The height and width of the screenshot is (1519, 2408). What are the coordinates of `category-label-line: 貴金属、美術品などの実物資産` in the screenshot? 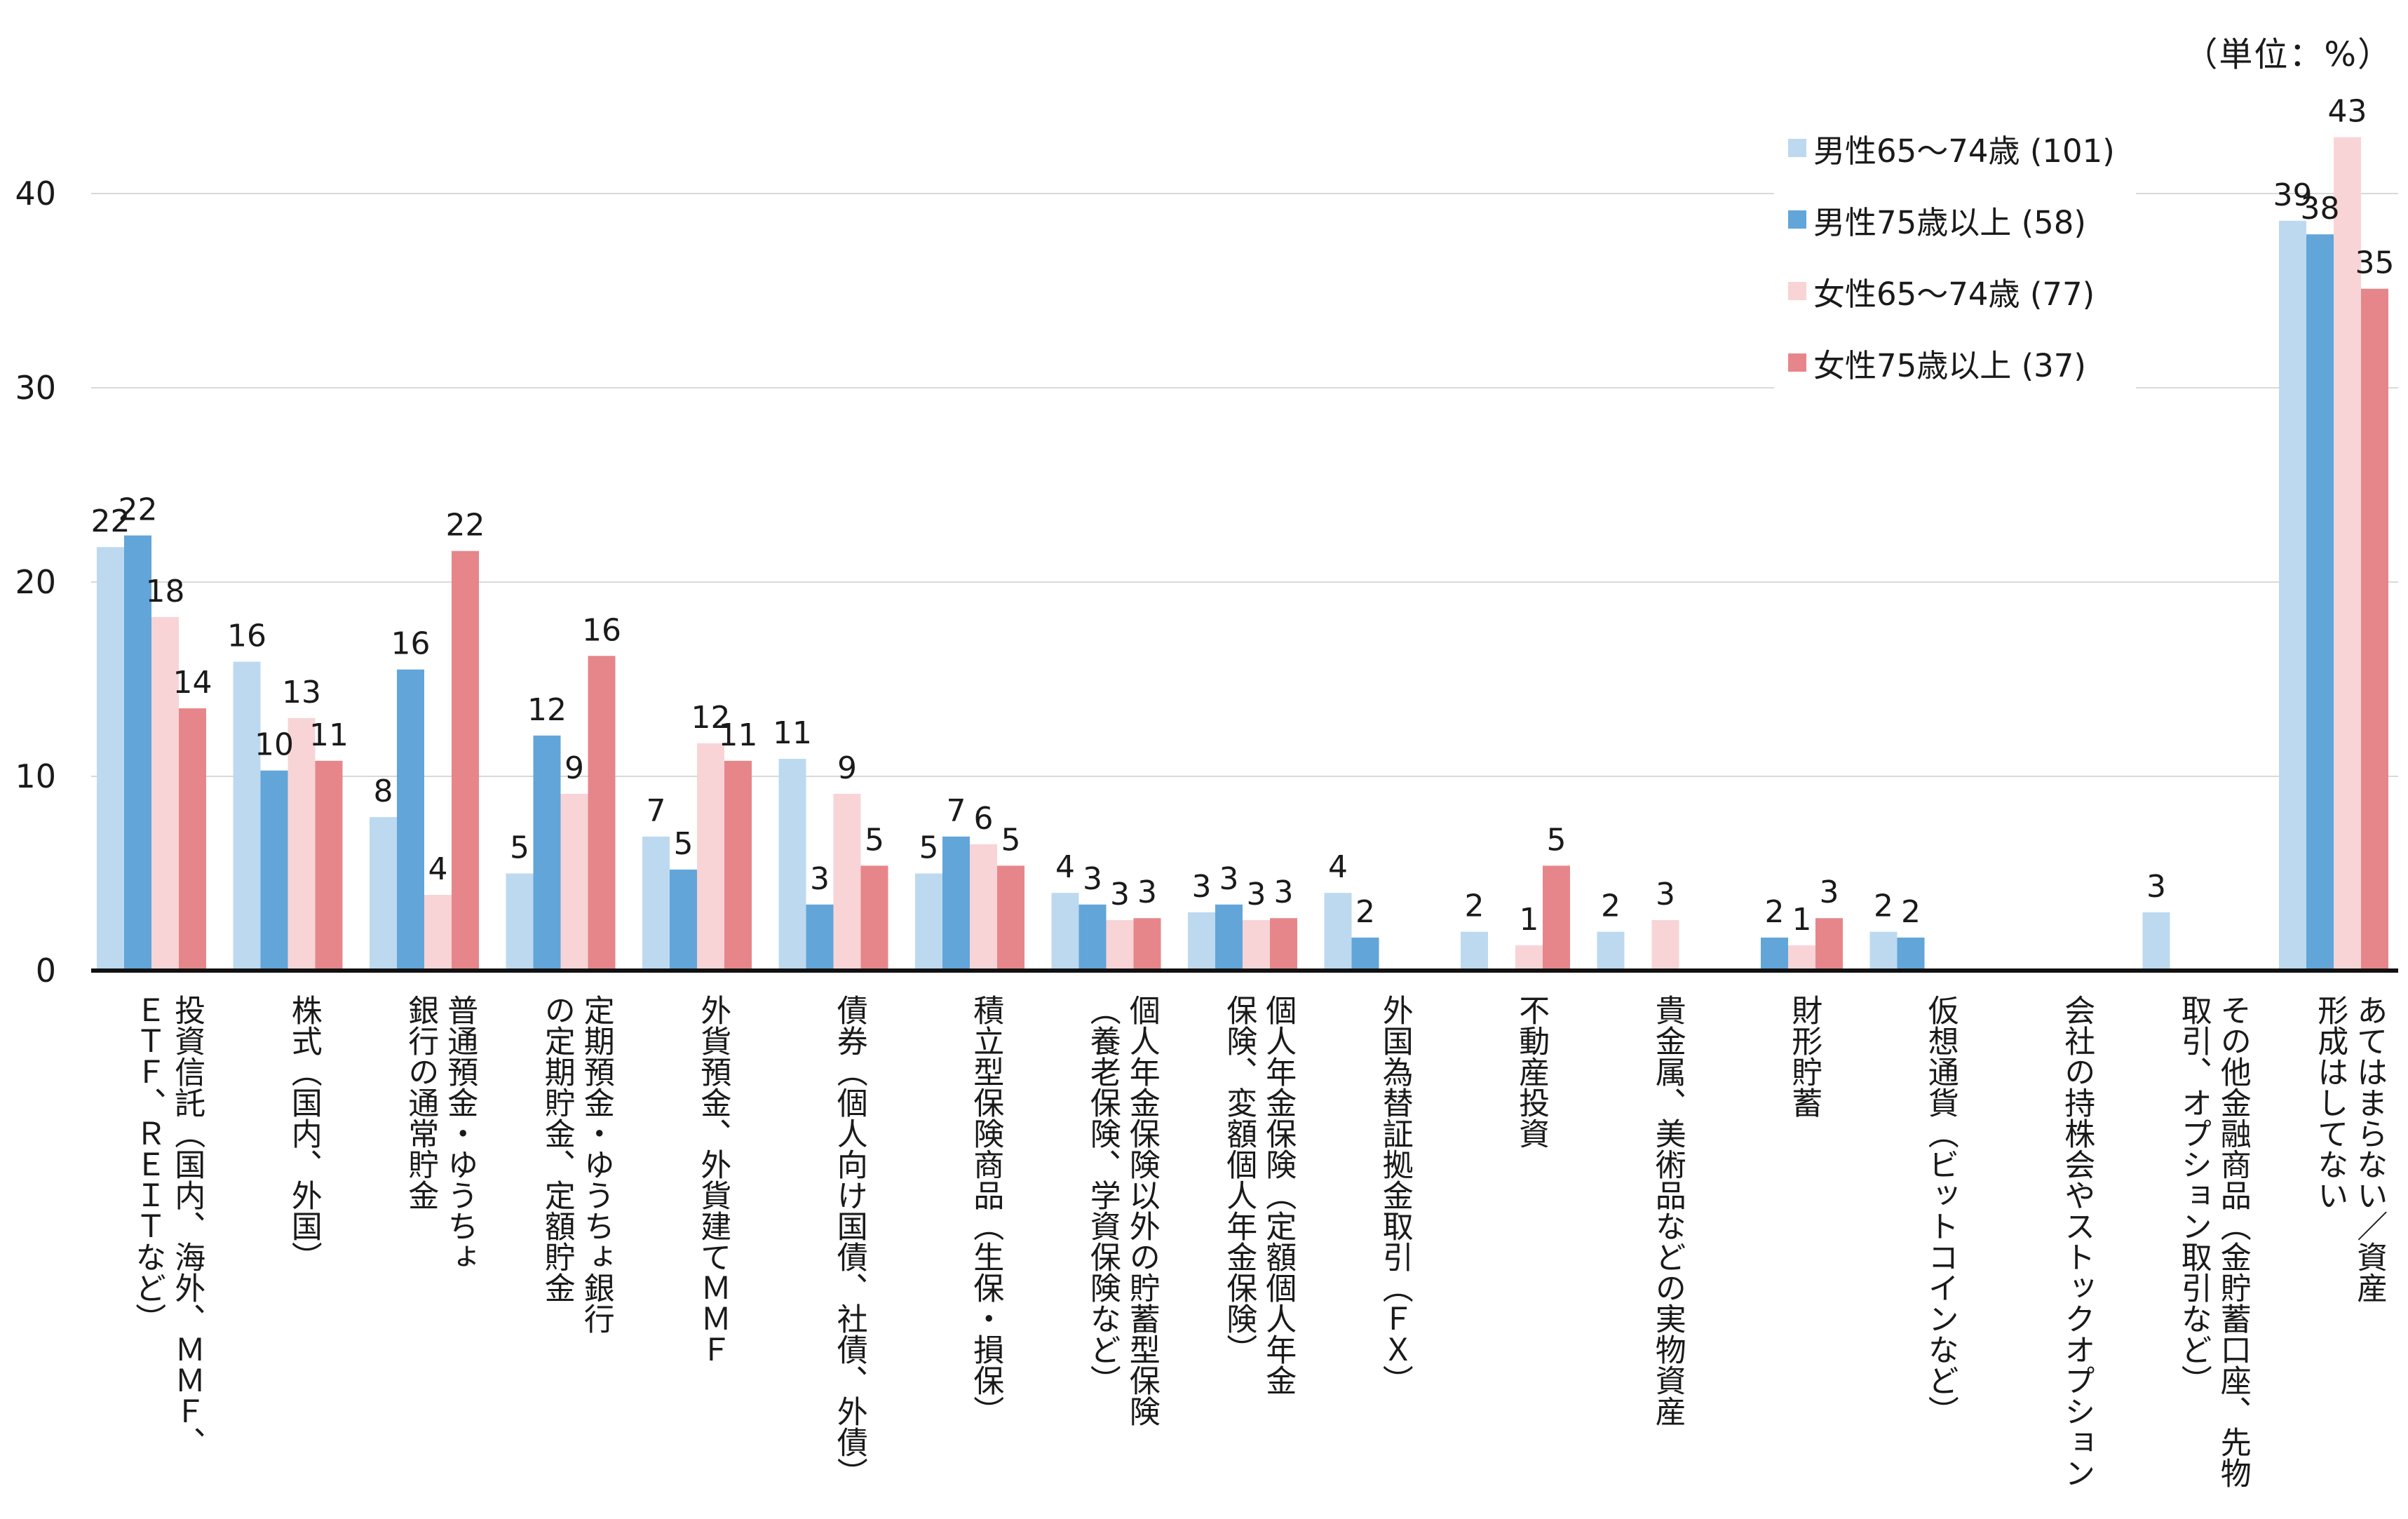 It's located at (1667, 1210).